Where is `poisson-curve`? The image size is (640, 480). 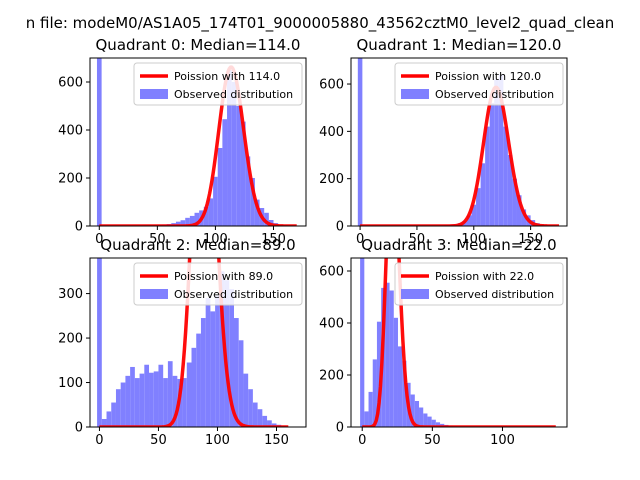
poisson-curve is located at coordinates (198, 145).